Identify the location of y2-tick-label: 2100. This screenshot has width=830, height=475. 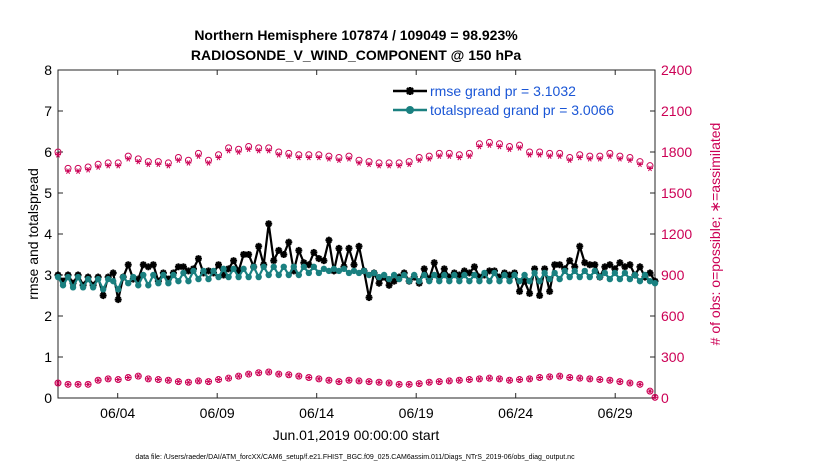
(676, 111).